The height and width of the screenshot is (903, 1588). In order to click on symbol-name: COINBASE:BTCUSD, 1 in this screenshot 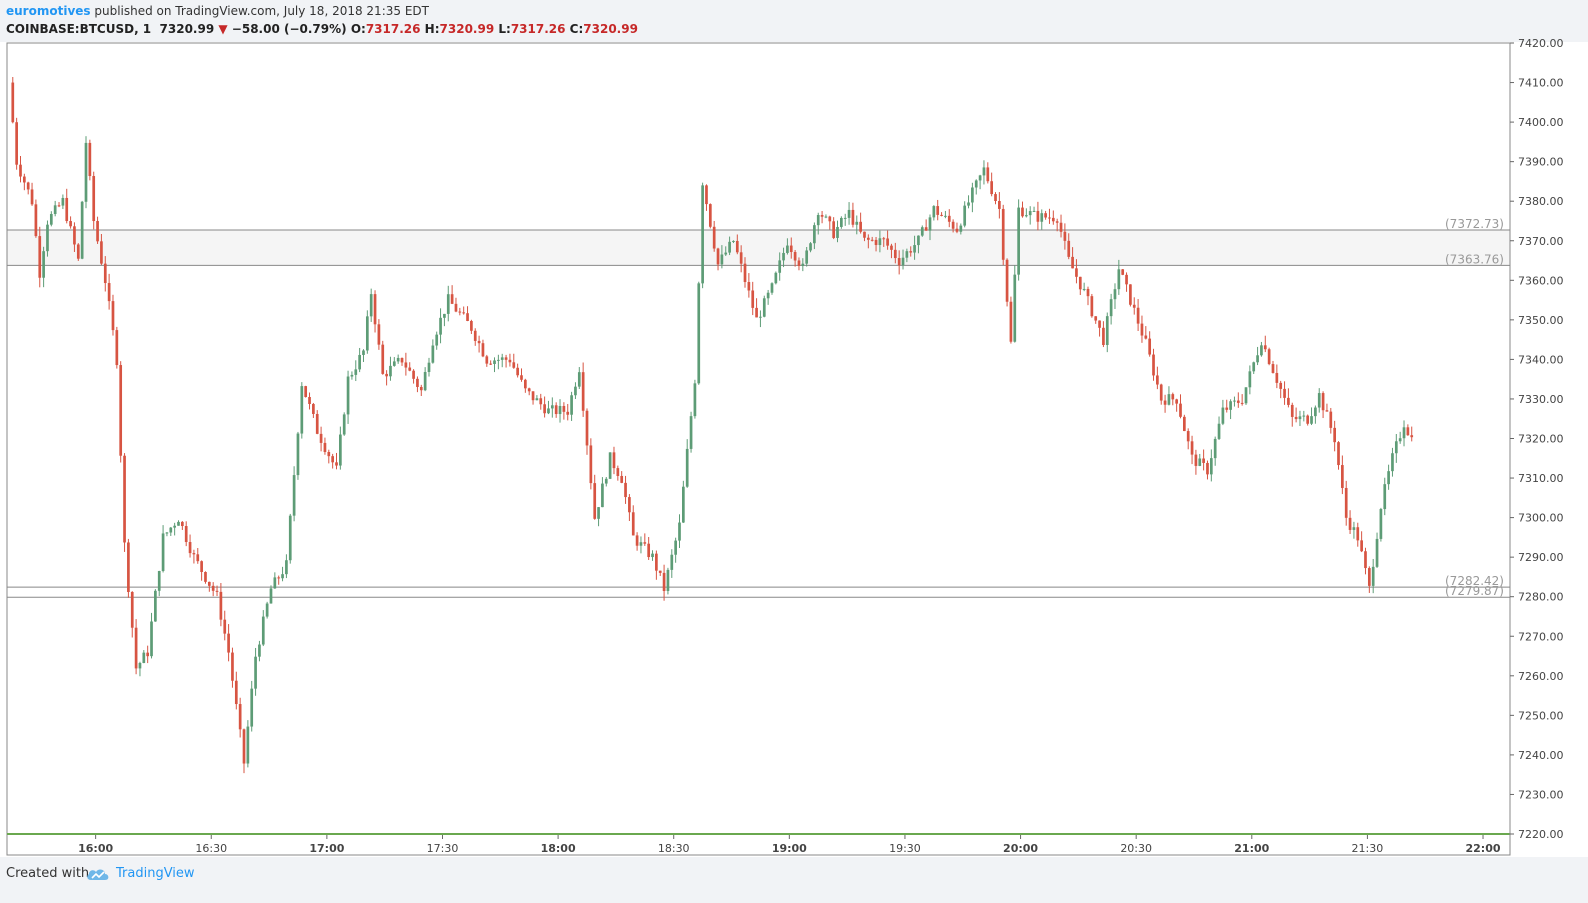, I will do `click(79, 29)`.